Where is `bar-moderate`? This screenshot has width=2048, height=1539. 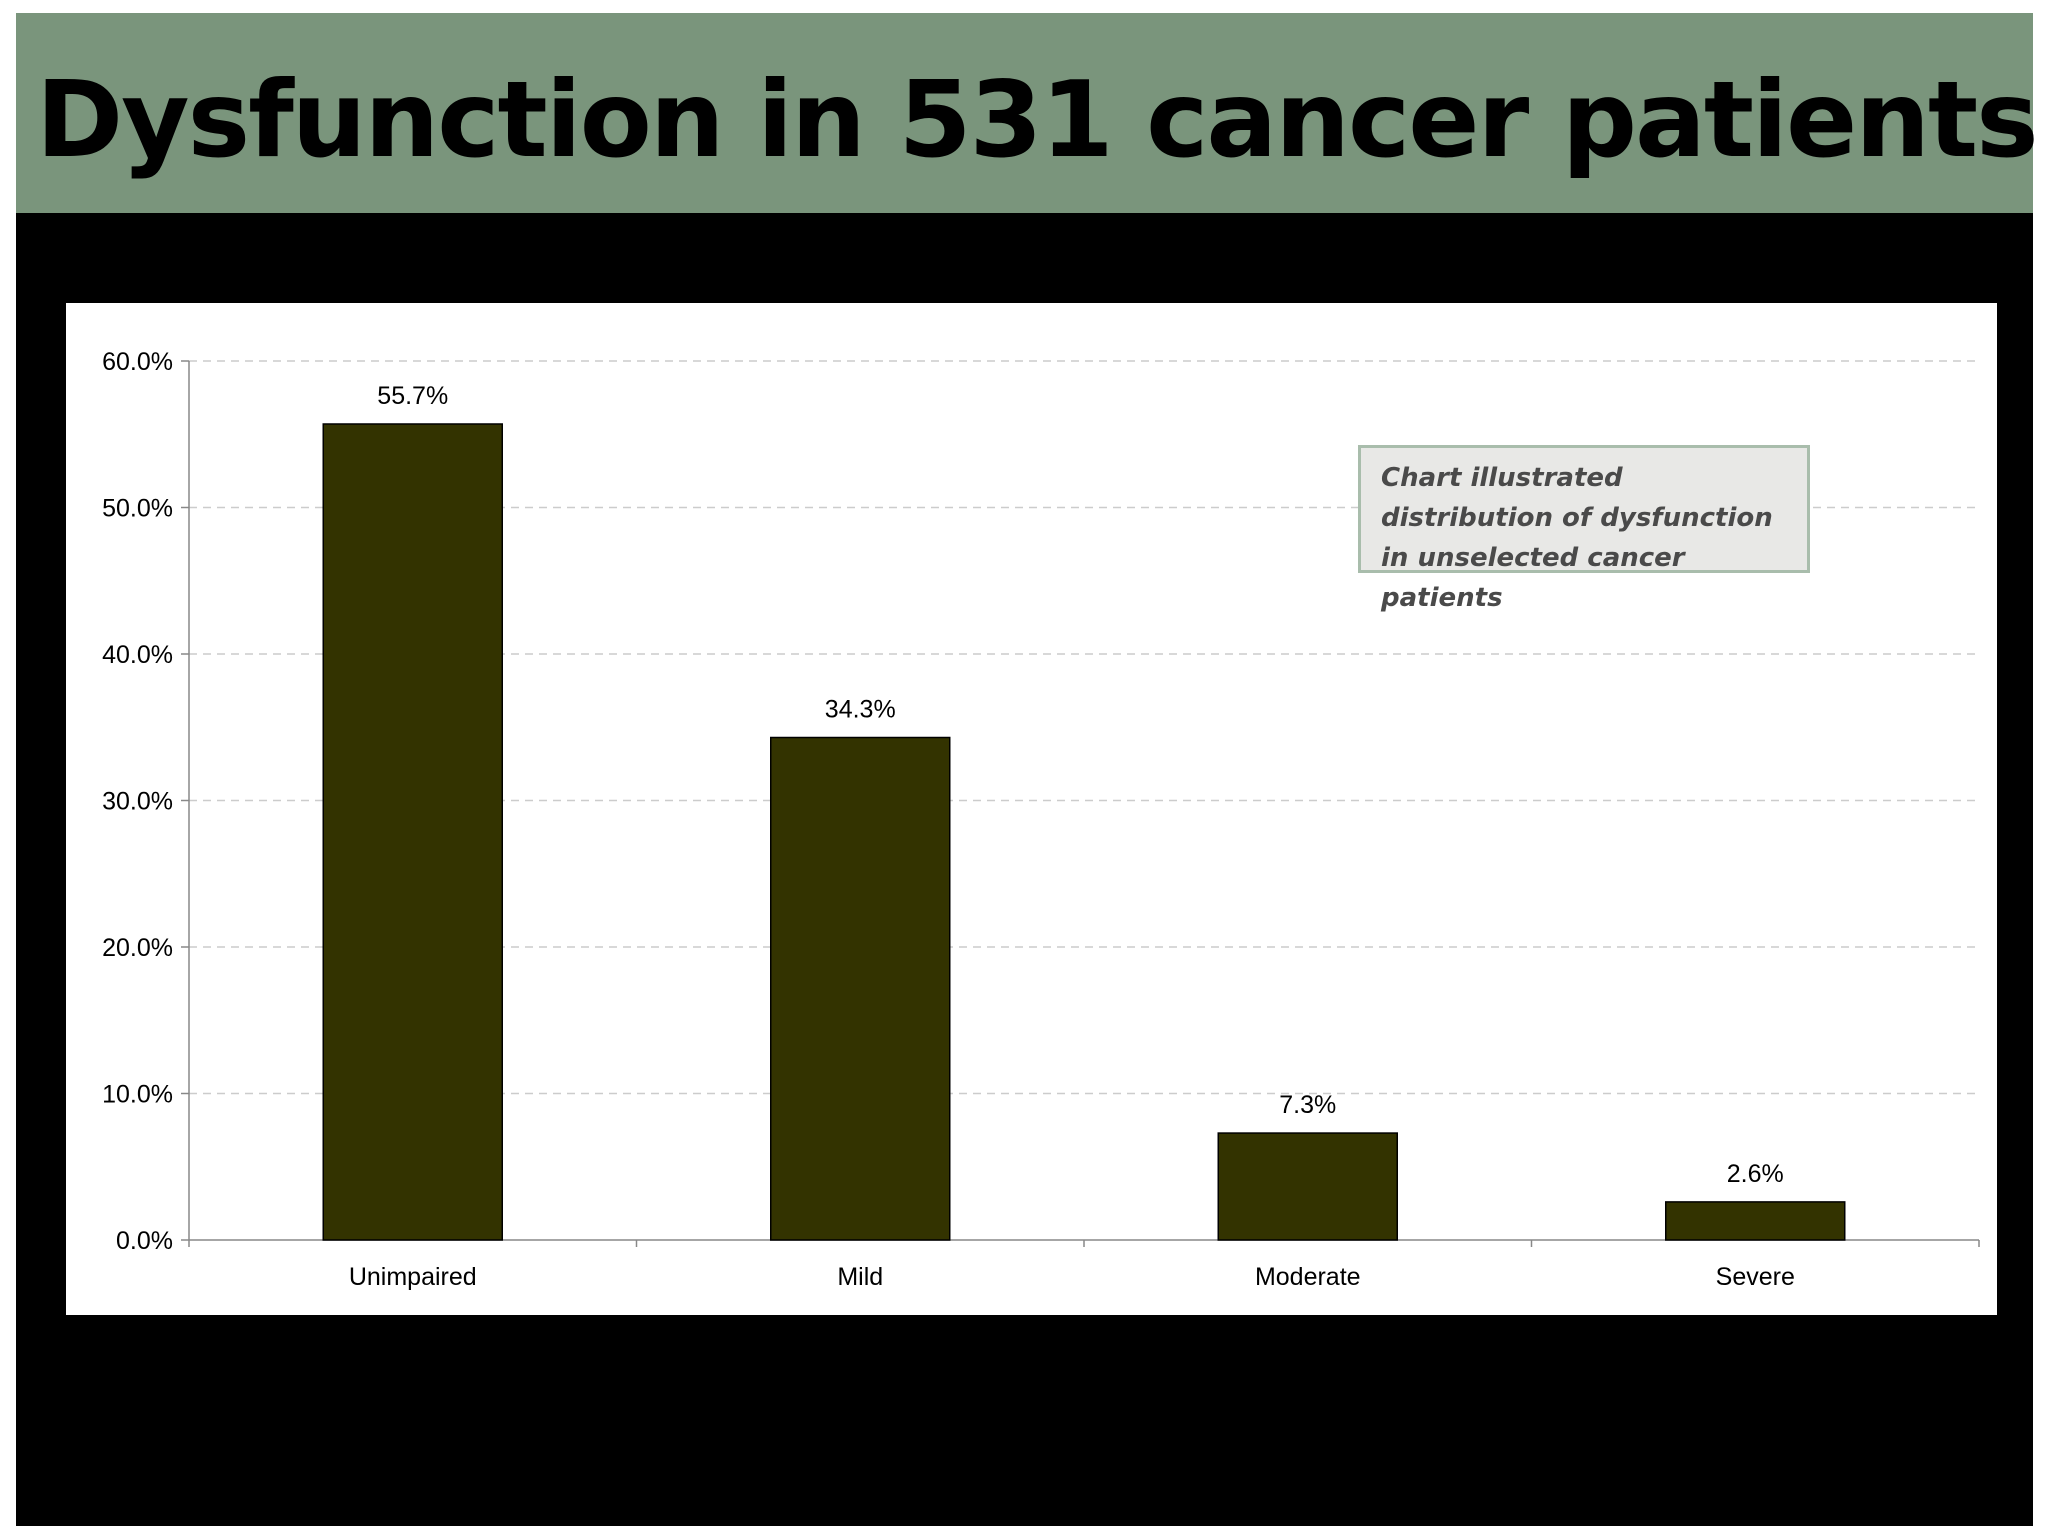 bar-moderate is located at coordinates (1307, 1186).